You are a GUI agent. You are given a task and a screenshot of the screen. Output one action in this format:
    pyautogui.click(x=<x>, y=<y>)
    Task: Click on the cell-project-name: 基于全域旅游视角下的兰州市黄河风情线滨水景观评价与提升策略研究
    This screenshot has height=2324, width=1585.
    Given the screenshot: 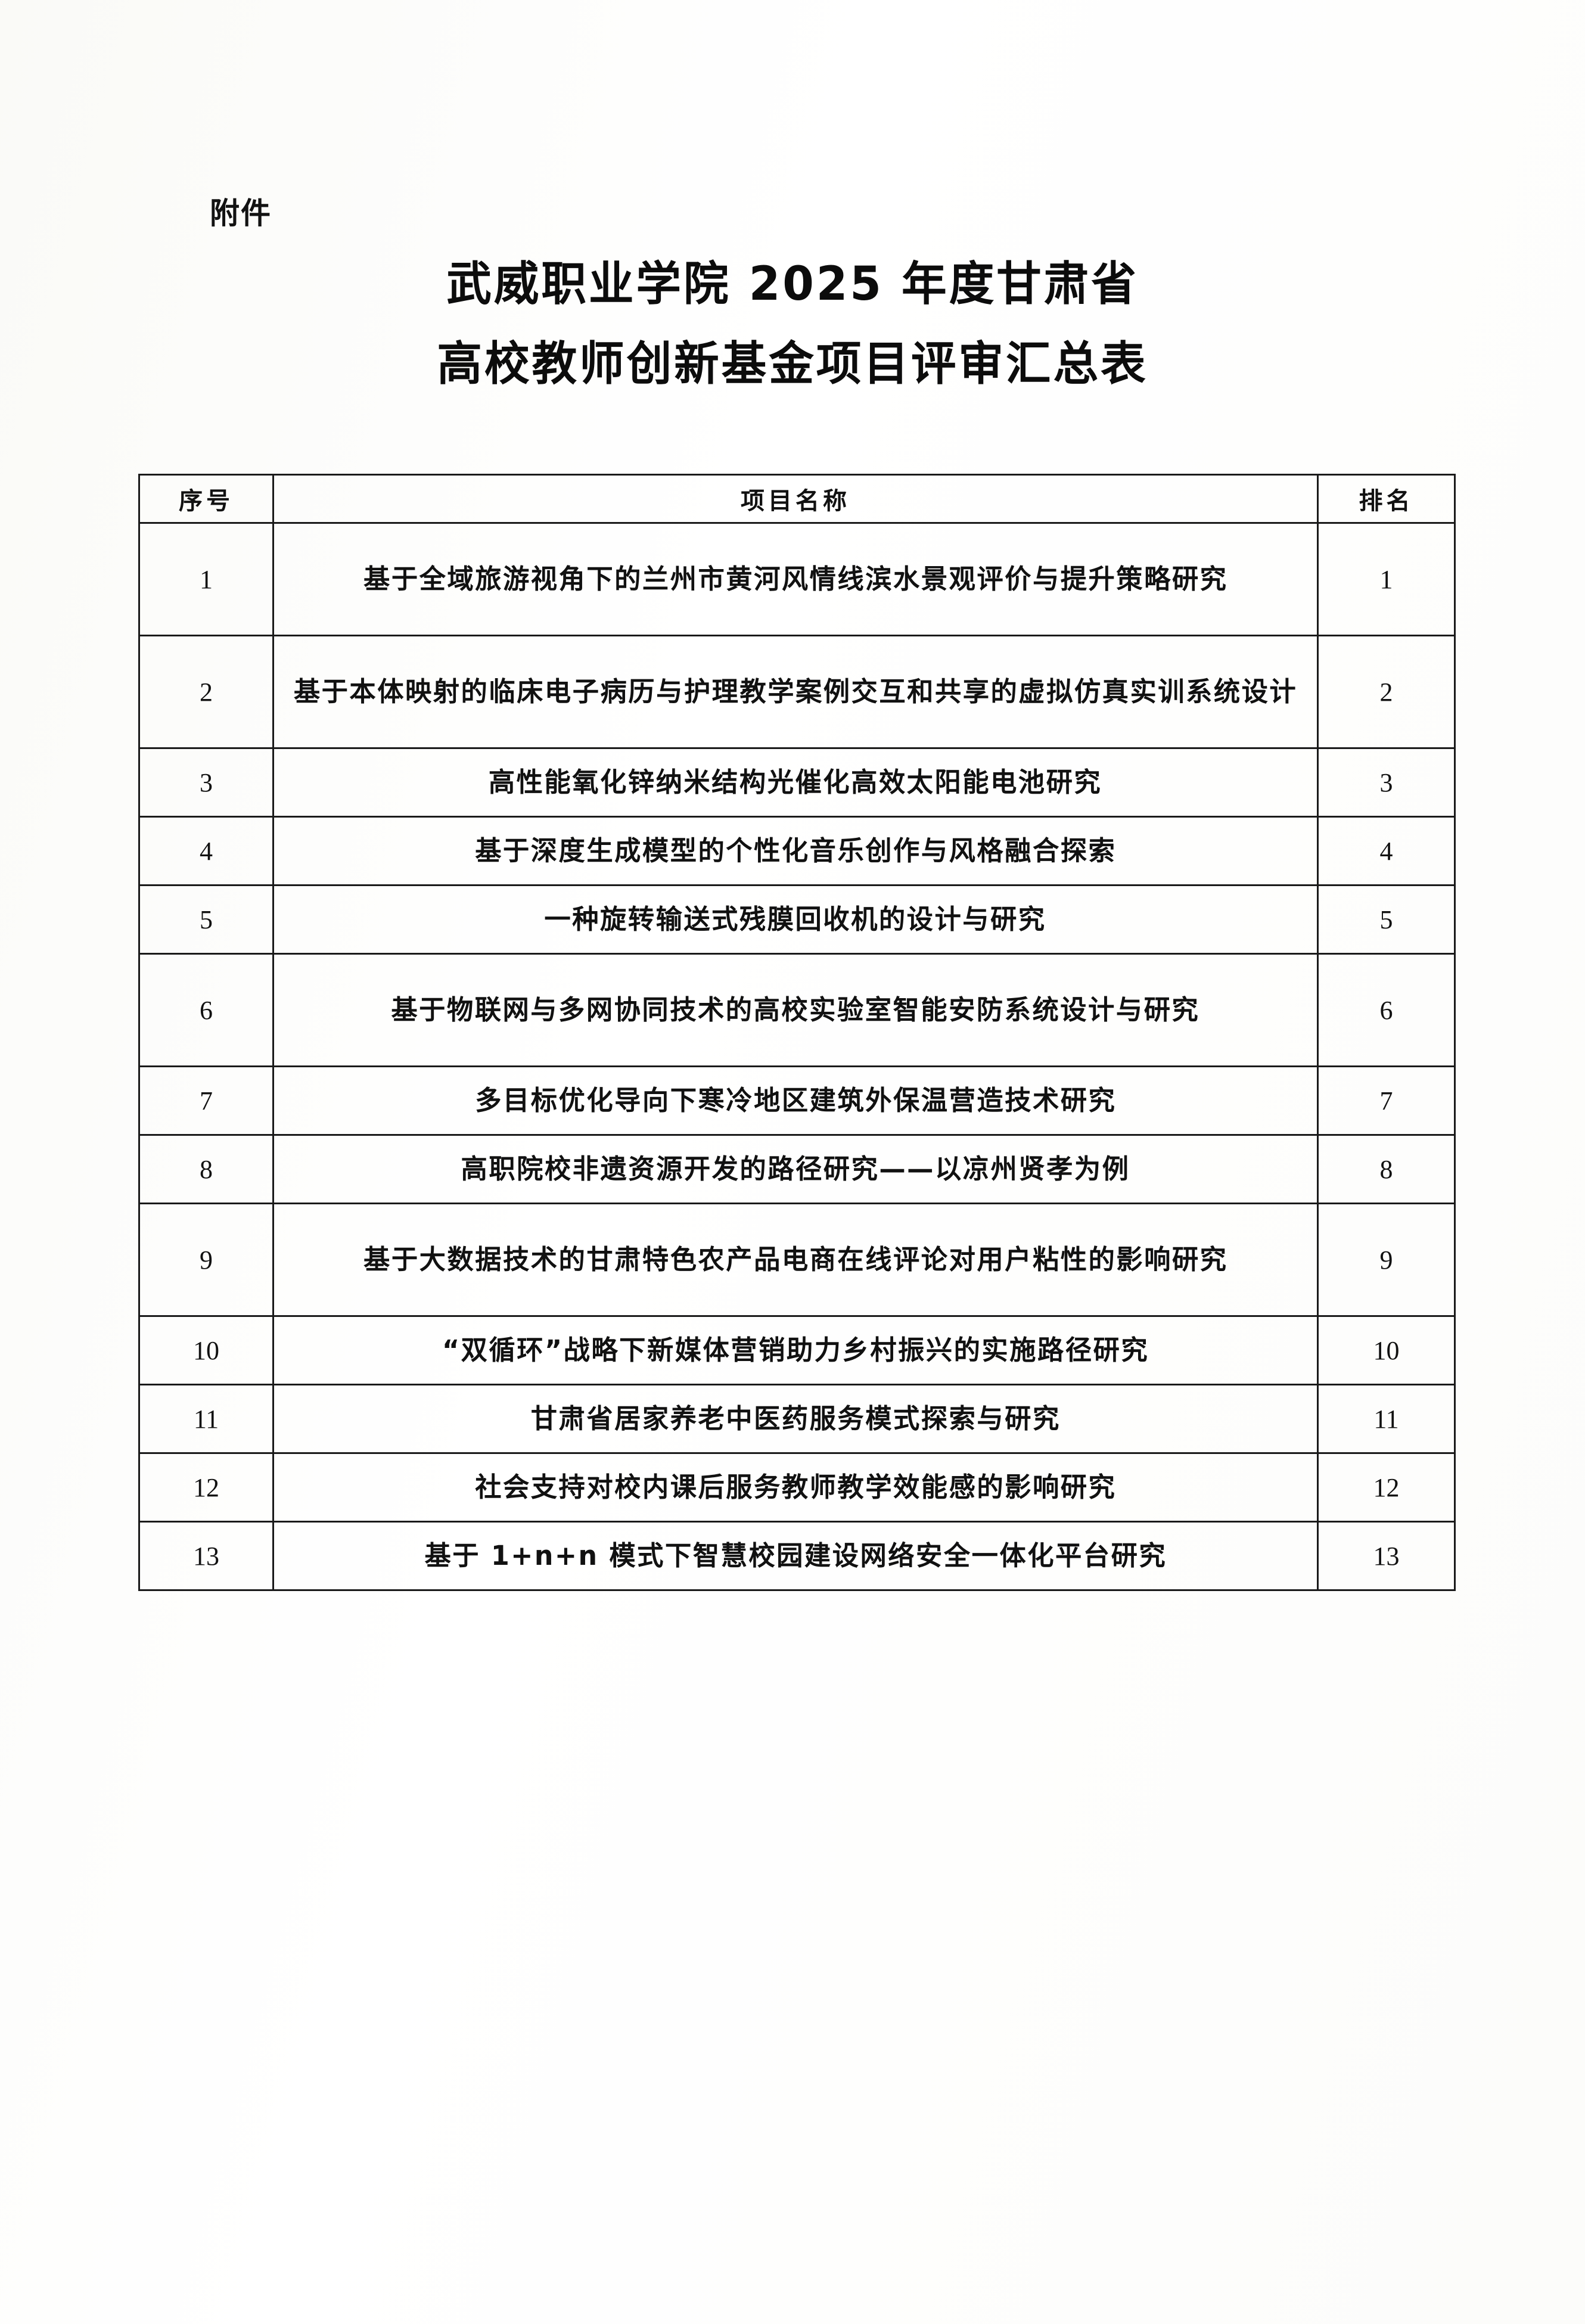 What is the action you would take?
    pyautogui.click(x=795, y=579)
    